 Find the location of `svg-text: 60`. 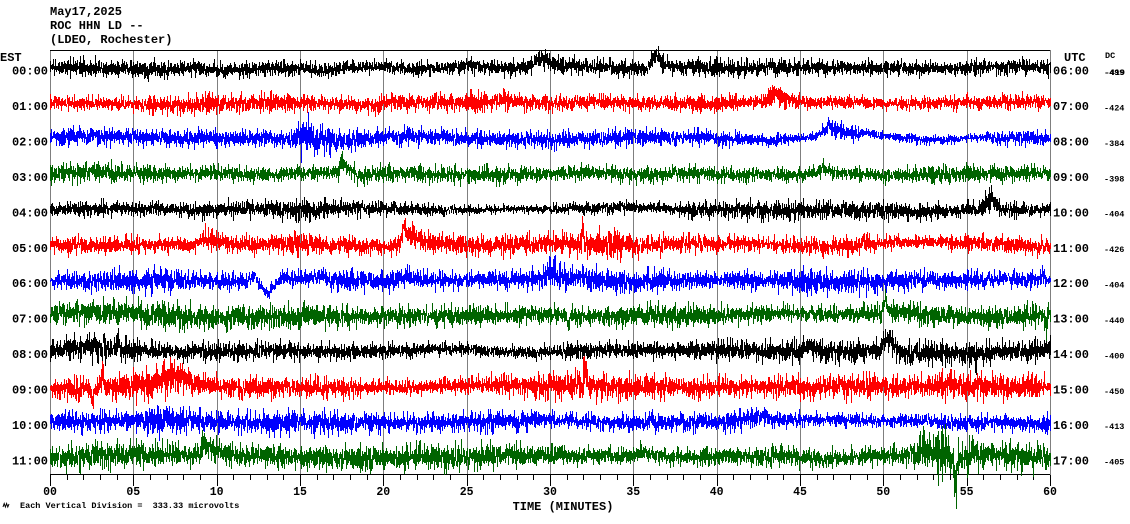

svg-text: 60 is located at coordinates (1050, 492).